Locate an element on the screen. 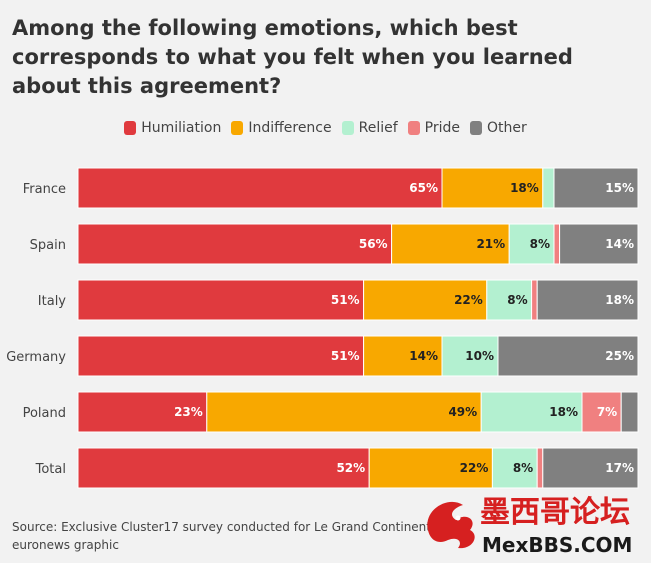 This screenshot has width=651, height=563. legend-label: Other is located at coordinates (507, 128).